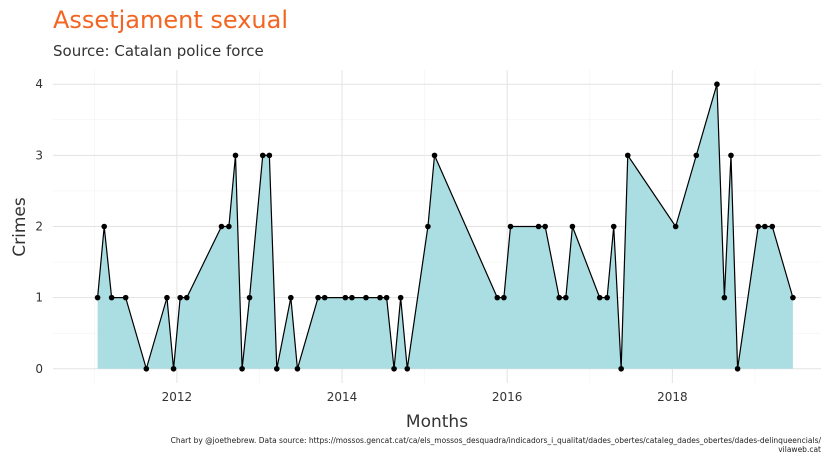  I want to click on y-tick-label: 2, so click(39, 227).